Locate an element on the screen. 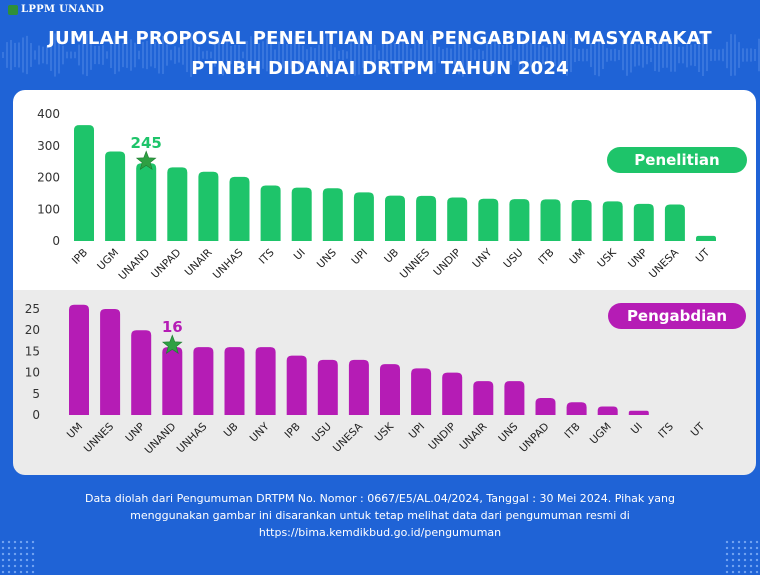 This screenshot has height=575, width=760. penelitian-xtick-label: UNHAS is located at coordinates (228, 263).